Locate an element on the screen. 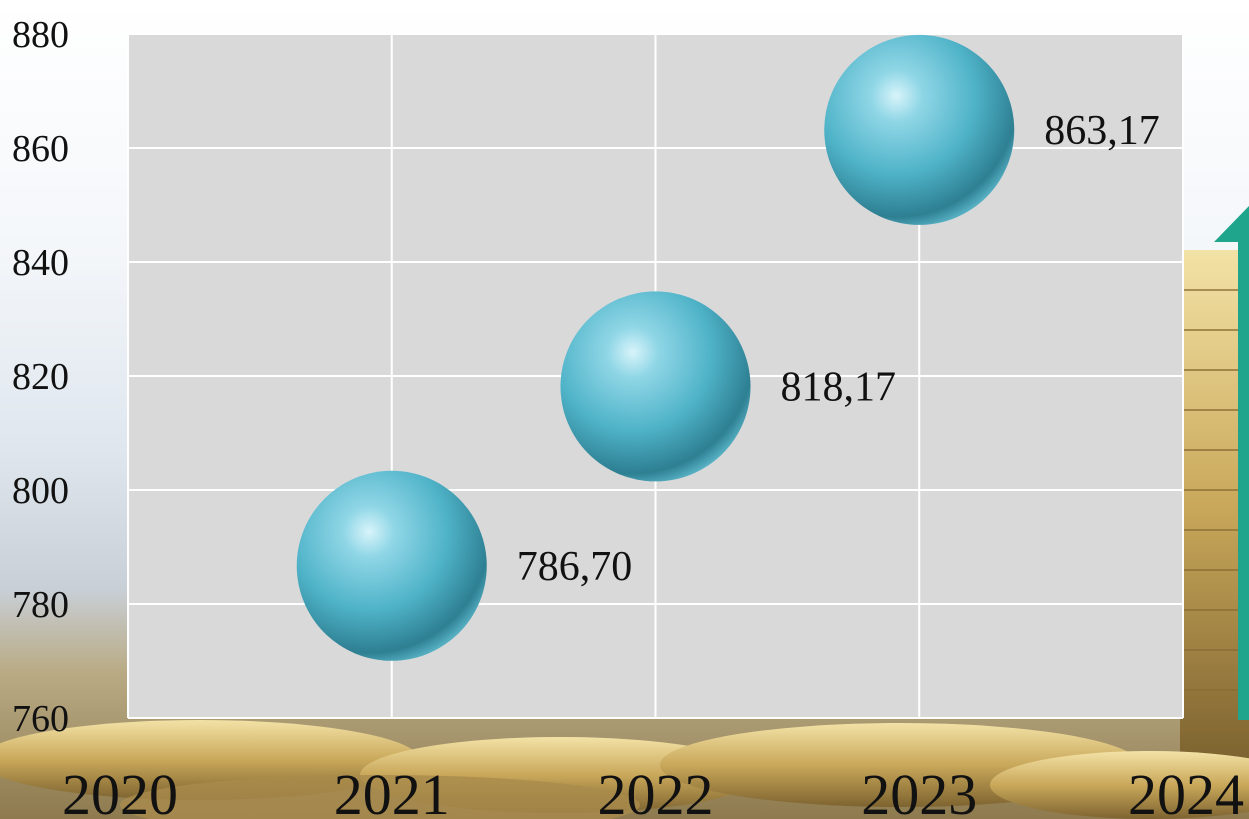 This screenshot has width=1249, height=819. x-tick-label: 2024 is located at coordinates (1186, 790).